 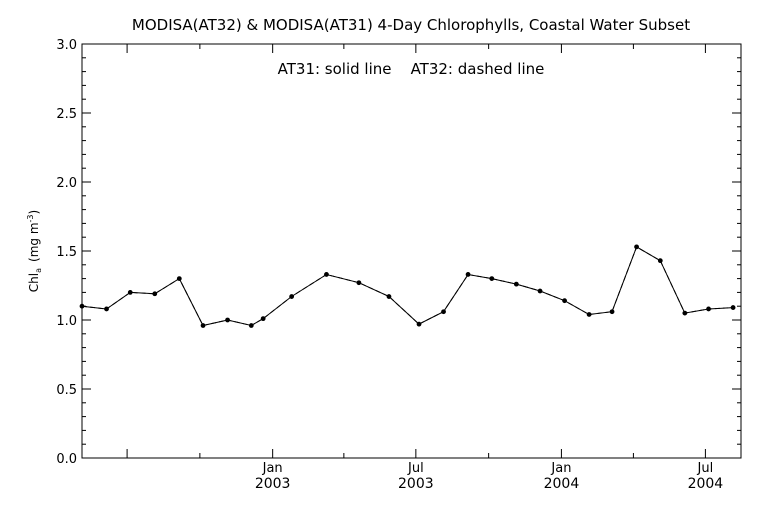 I want to click on y-tick-label: 3.0, so click(x=66, y=45).